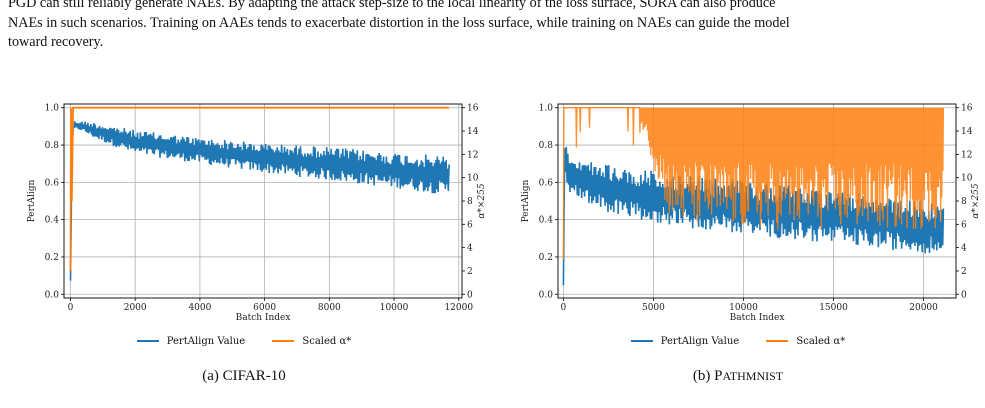 This screenshot has width=985, height=408. Describe the element at coordinates (199, 308) in the screenshot. I see `x-tick-label: 4000` at that location.